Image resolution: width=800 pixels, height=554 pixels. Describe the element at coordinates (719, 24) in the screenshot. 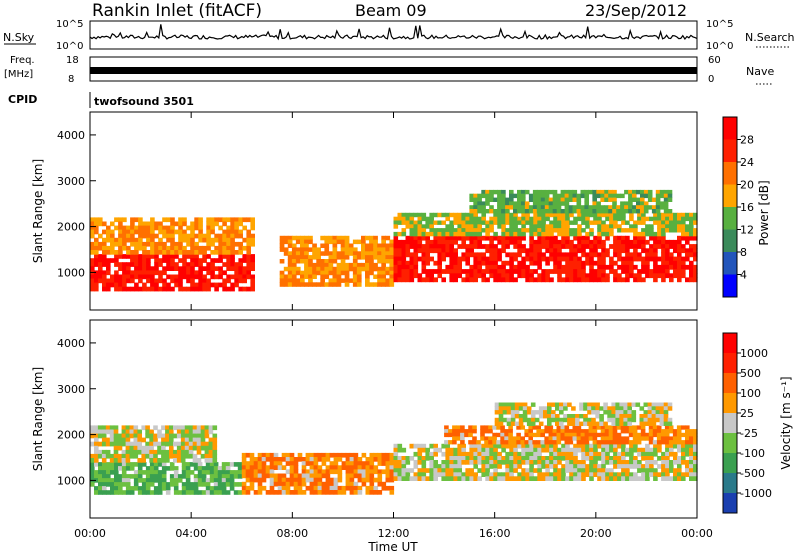

I see `nsky-right-tick-top: 10^5` at that location.